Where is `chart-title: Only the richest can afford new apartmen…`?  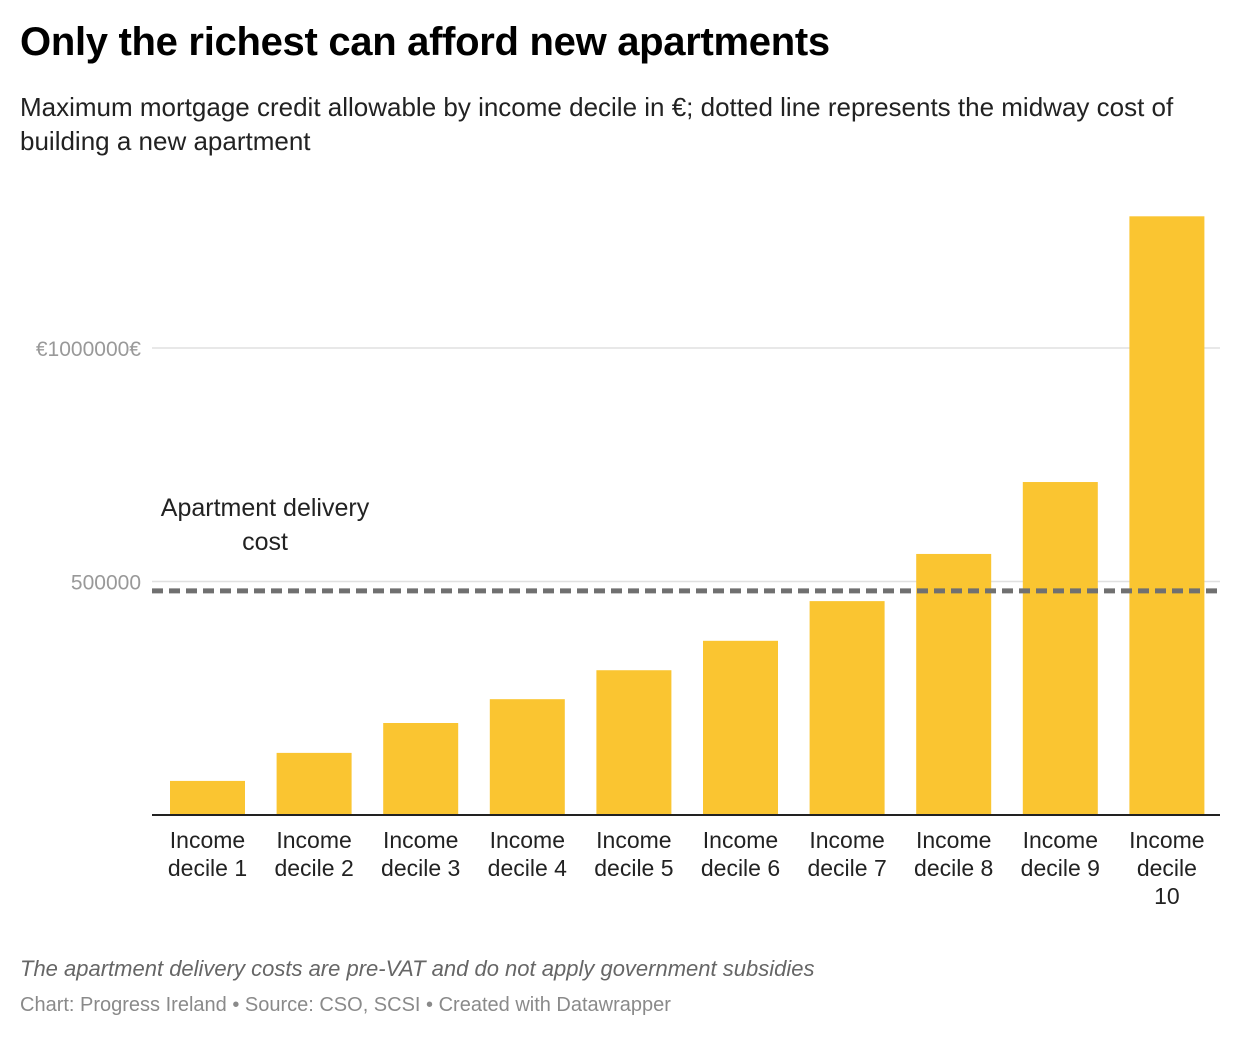
chart-title: Only the richest can afford new apartmen… is located at coordinates (425, 42).